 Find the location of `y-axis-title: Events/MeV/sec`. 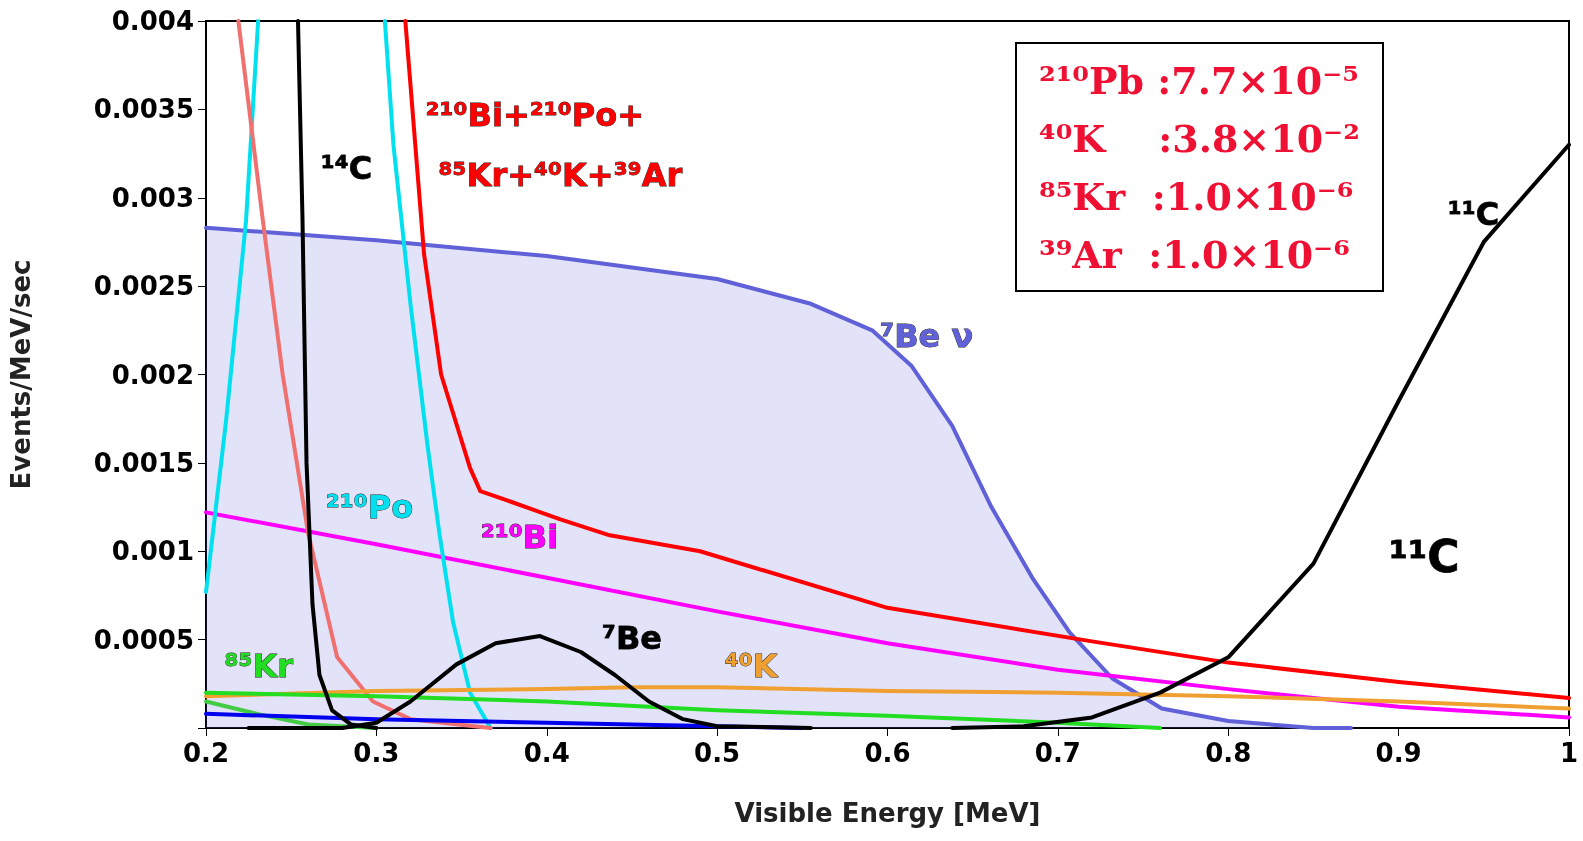

y-axis-title: Events/MeV/sec is located at coordinates (21, 374).